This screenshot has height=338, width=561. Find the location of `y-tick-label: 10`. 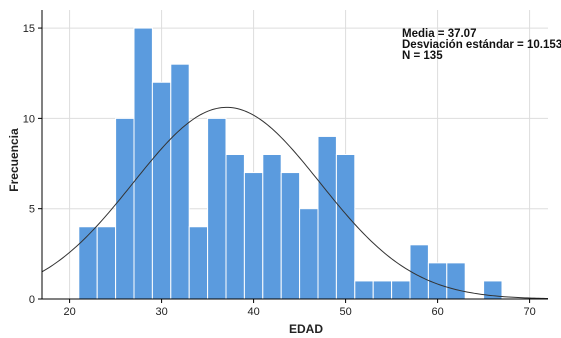

y-tick-label: 10 is located at coordinates (29, 119).